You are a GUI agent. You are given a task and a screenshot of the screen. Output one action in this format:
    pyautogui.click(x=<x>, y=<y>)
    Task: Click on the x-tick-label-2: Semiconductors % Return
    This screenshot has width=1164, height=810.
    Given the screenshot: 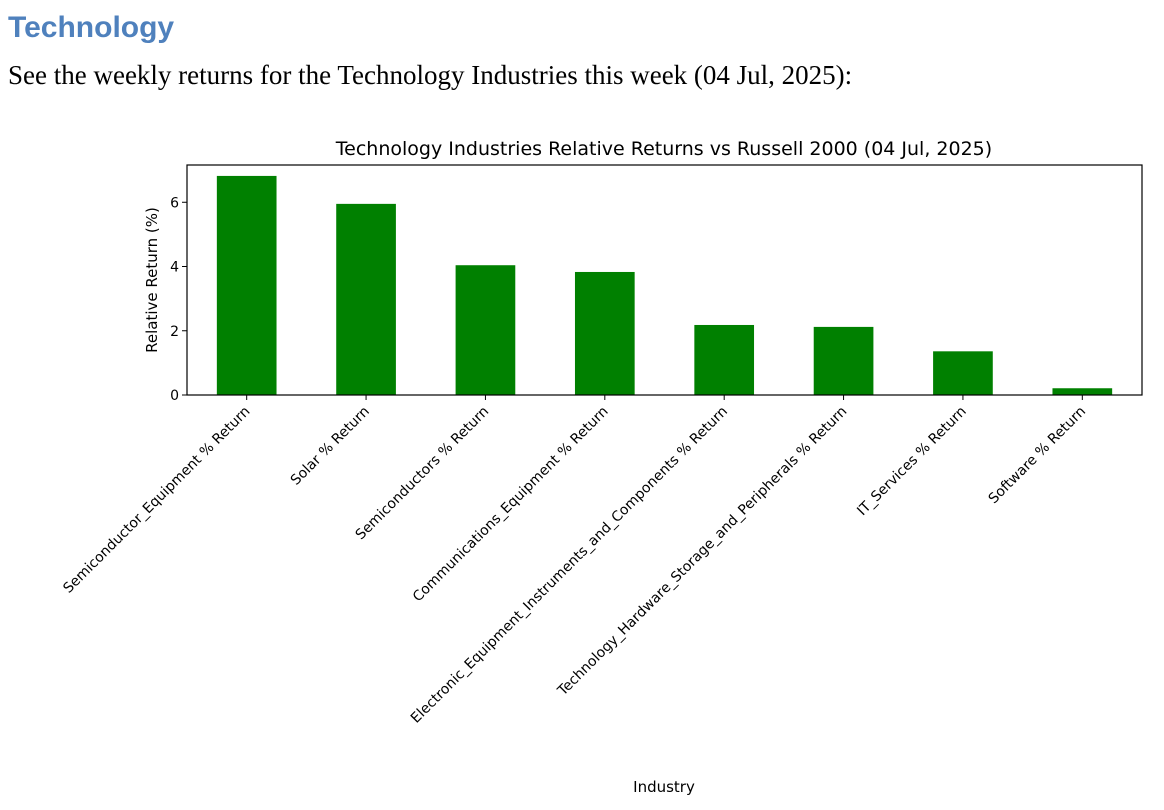 What is the action you would take?
    pyautogui.click(x=423, y=474)
    